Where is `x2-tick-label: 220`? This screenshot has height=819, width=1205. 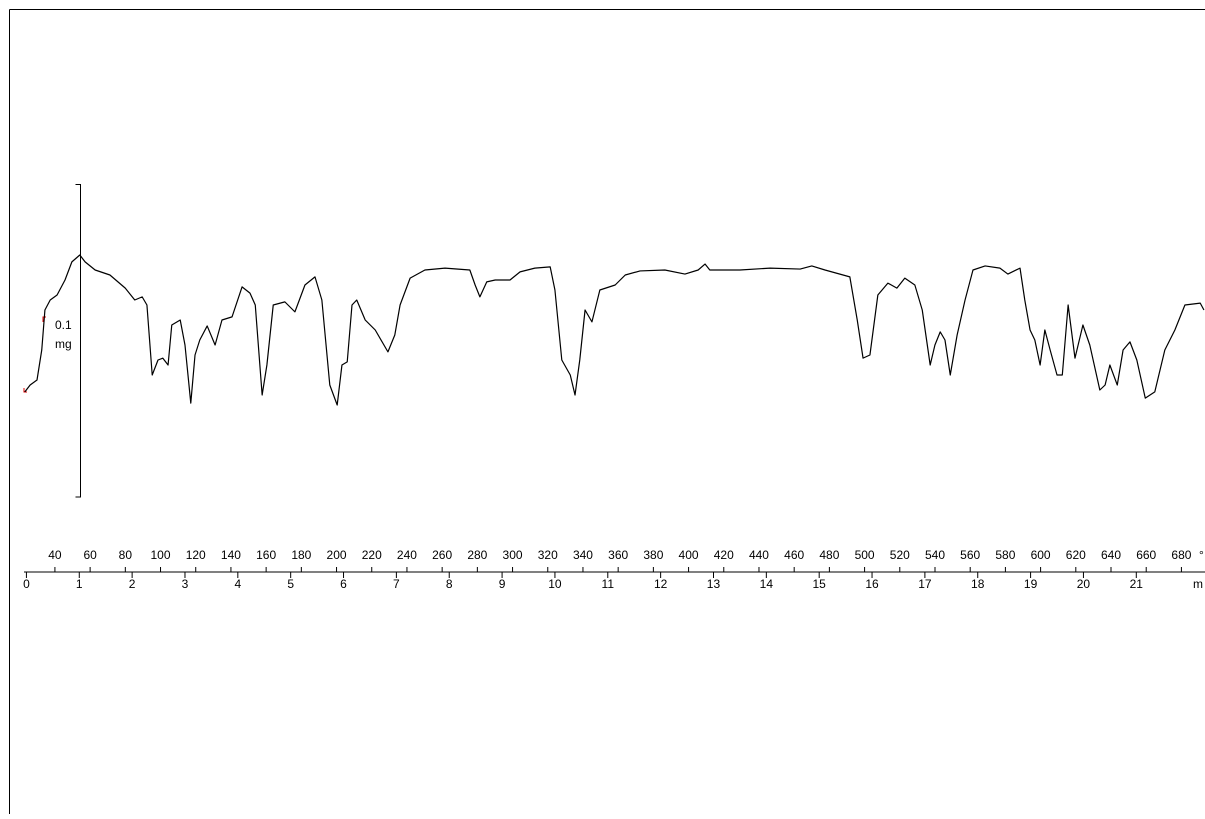 x2-tick-label: 220 is located at coordinates (372, 555).